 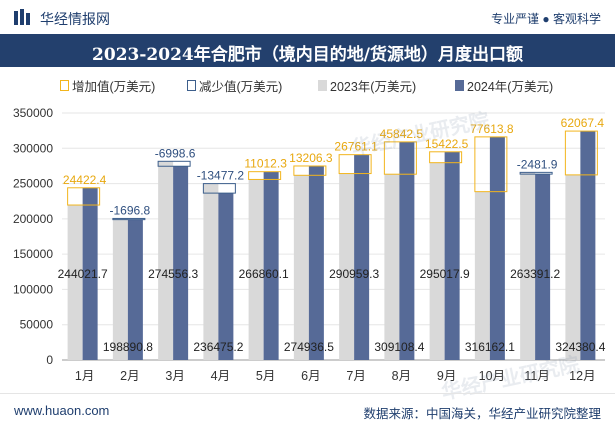 I want to click on value-label: 324380.4, so click(x=580, y=347).